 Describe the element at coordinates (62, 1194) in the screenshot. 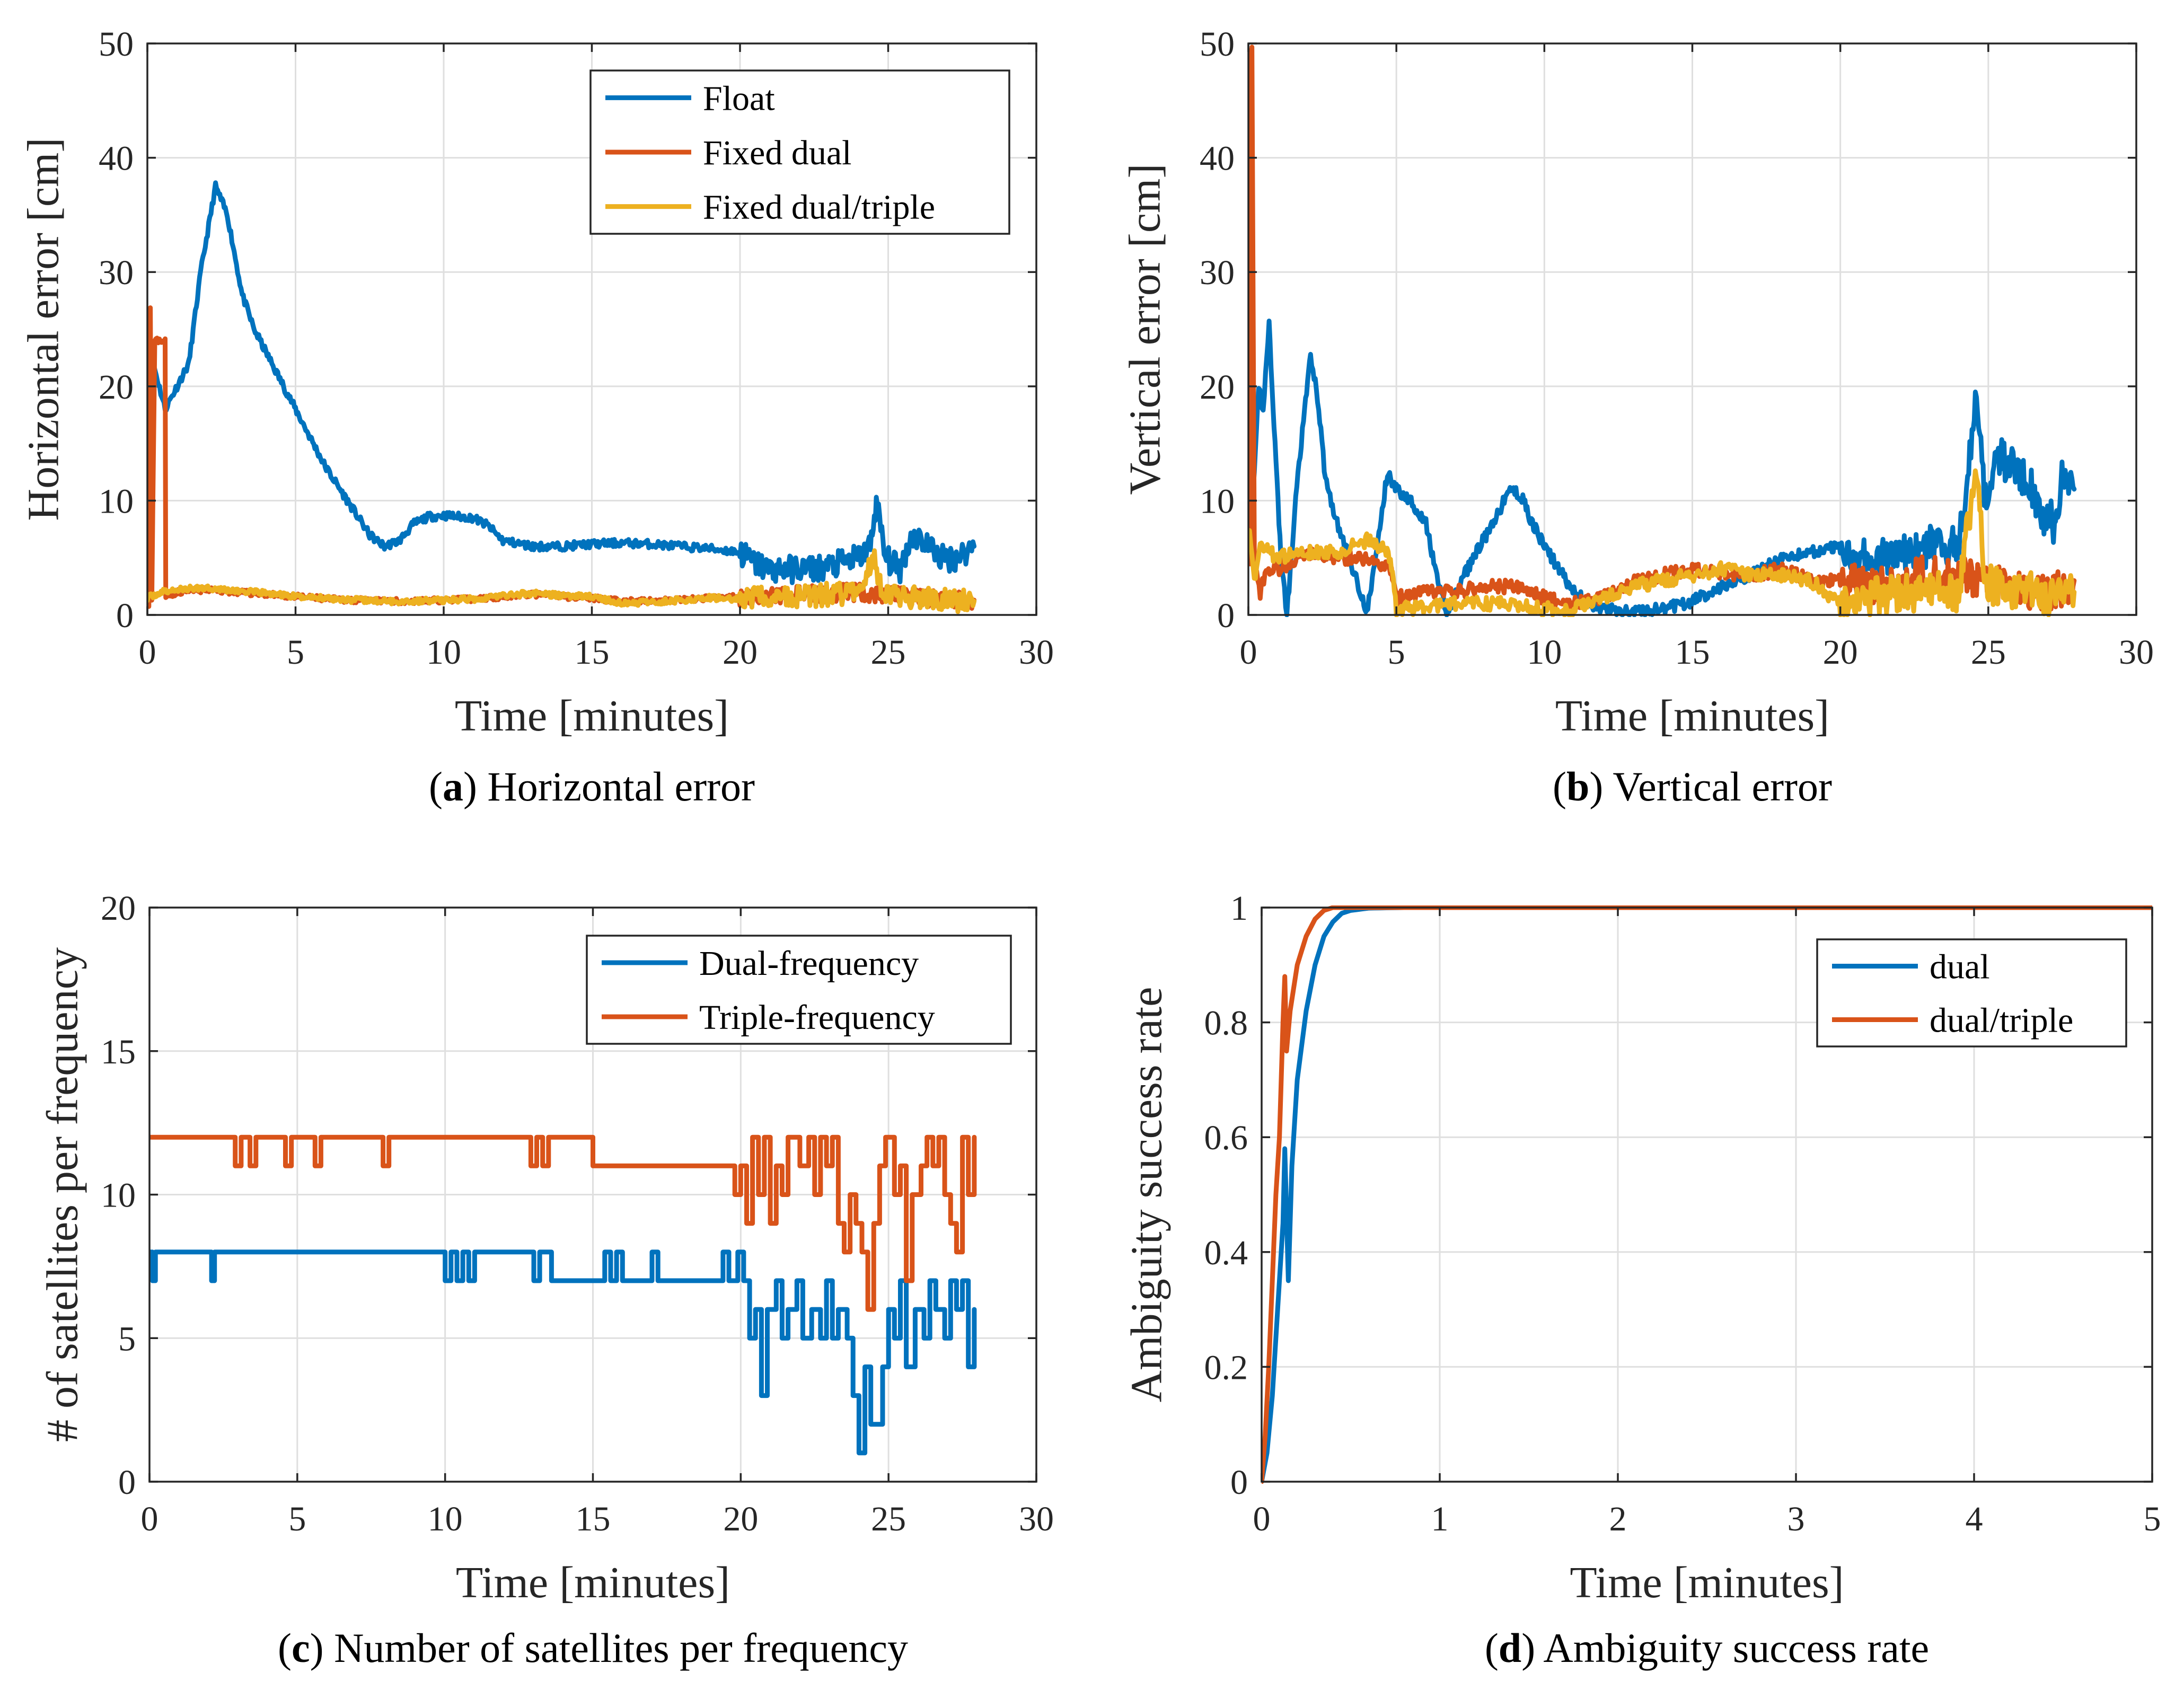

I see `y-axis-label: # of satellites per frequency` at that location.